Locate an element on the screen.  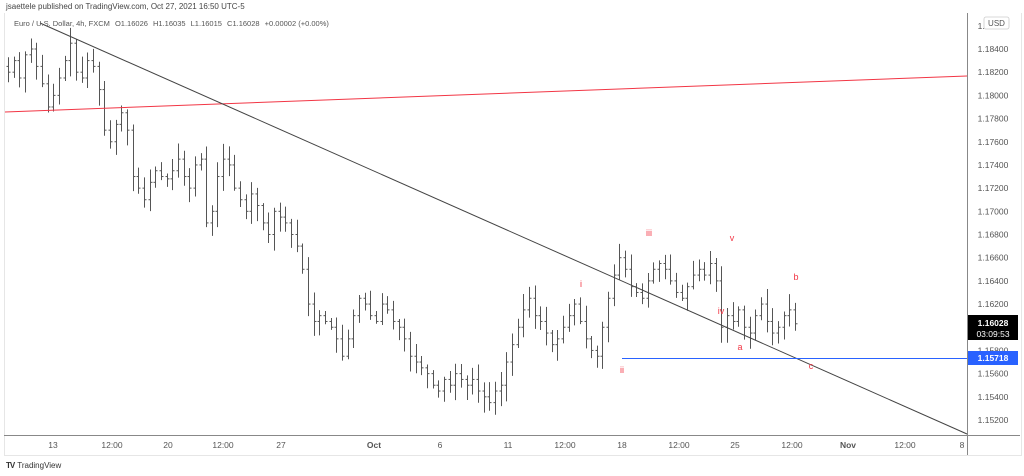
wave-label: ii is located at coordinates (622, 370).